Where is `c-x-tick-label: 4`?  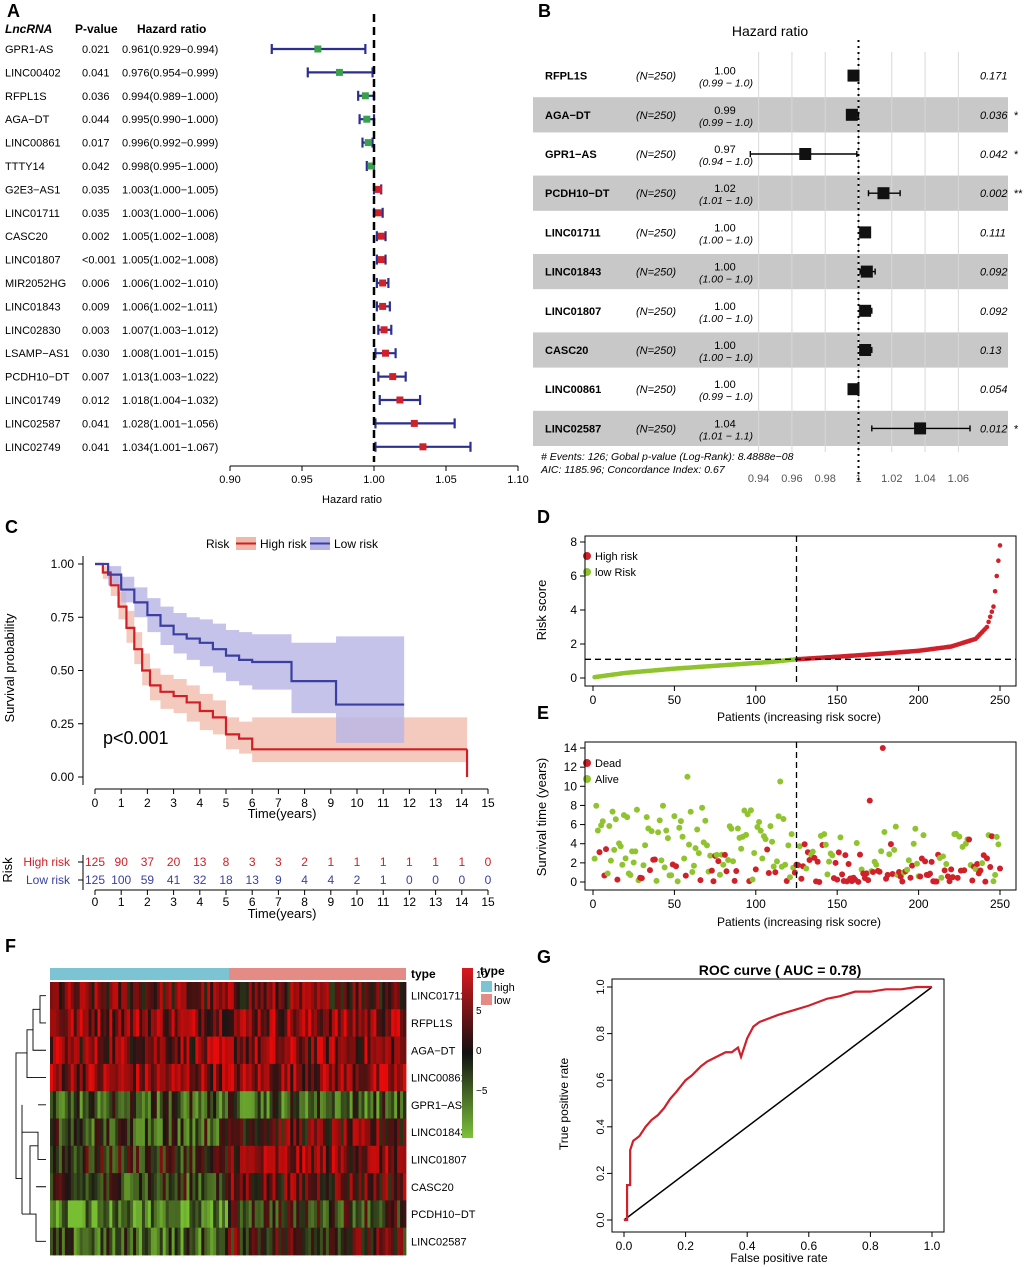
c-x-tick-label: 4 is located at coordinates (199, 803).